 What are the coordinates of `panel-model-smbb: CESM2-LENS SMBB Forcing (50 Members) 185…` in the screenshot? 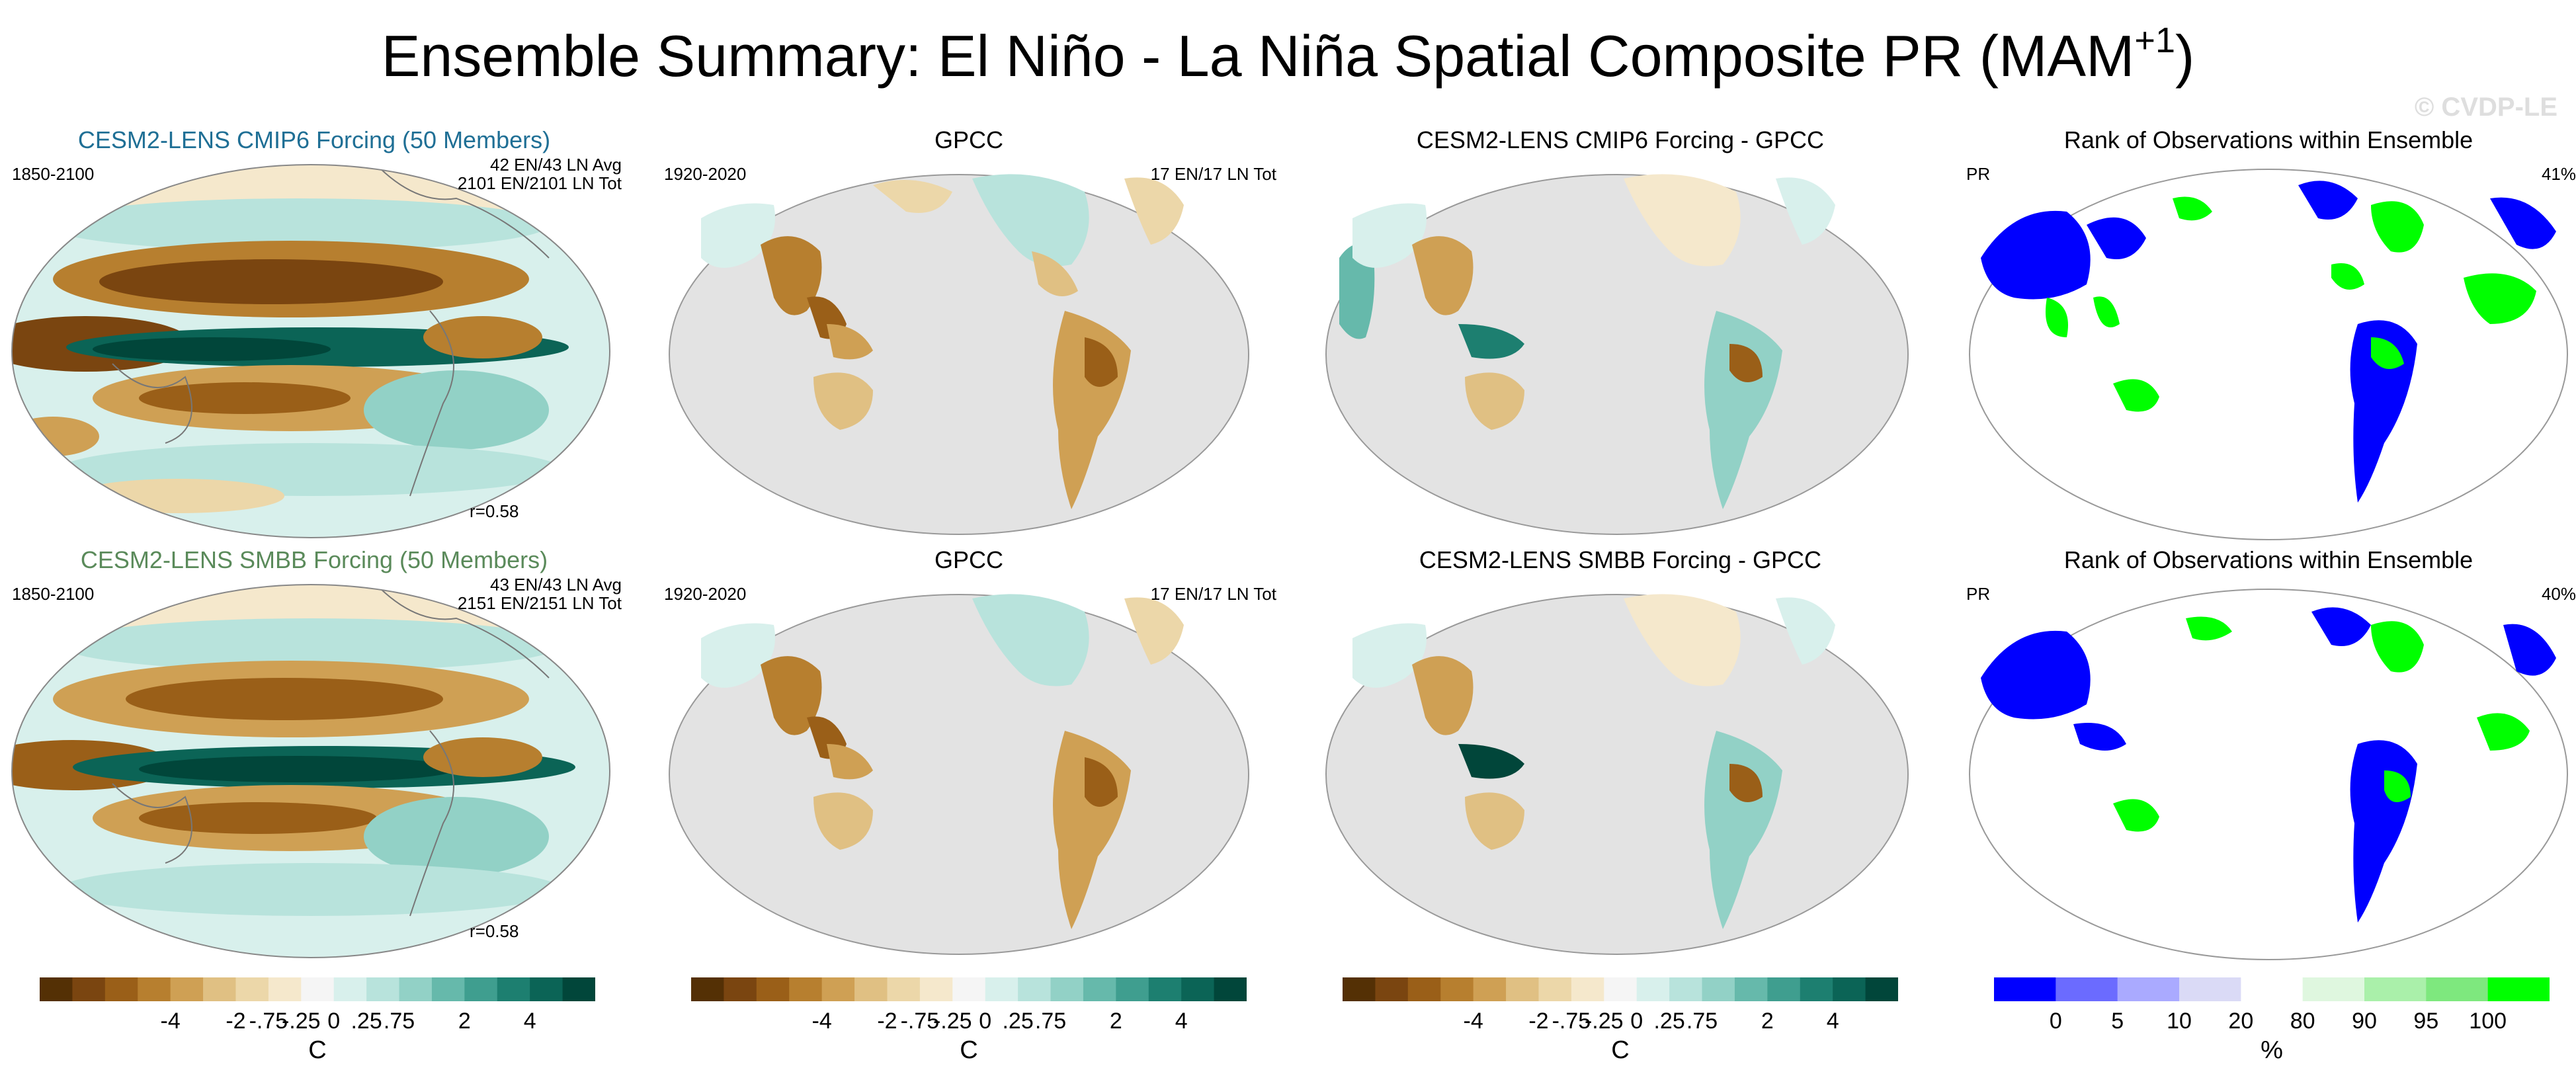 It's located at (314, 757).